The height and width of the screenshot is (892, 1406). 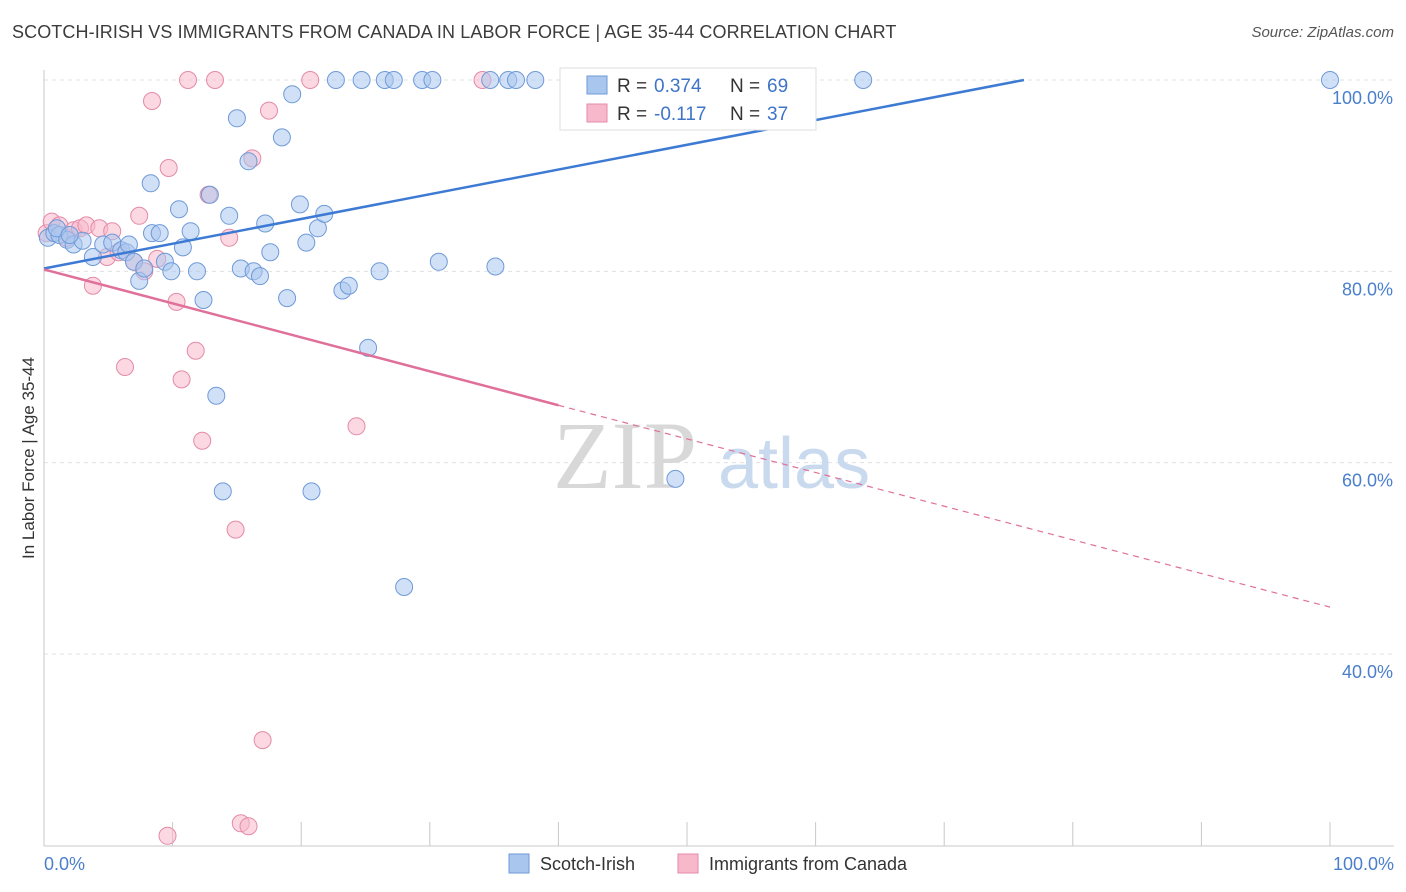 What do you see at coordinates (708, 863) in the screenshot?
I see `series-legend: Scotch-Irish Immigrants from Canada` at bounding box center [708, 863].